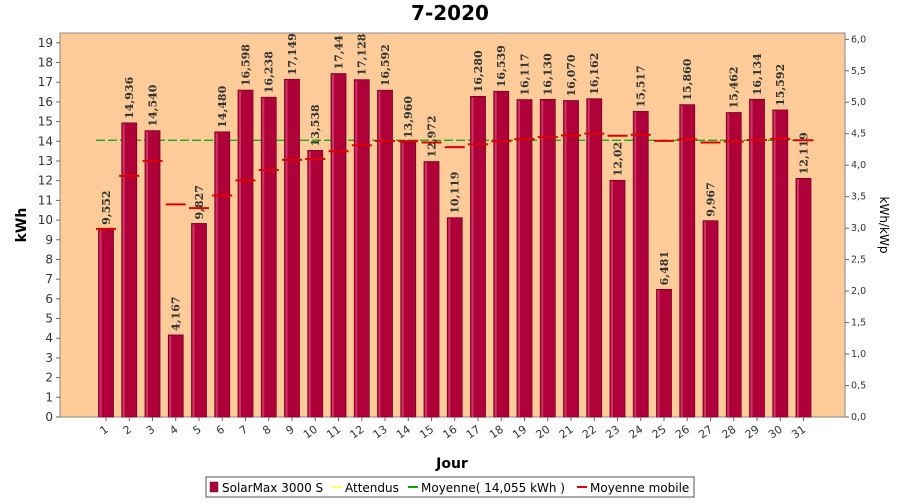 The image size is (900, 504). Describe the element at coordinates (49, 417) in the screenshot. I see `y-tick-label: 0` at that location.